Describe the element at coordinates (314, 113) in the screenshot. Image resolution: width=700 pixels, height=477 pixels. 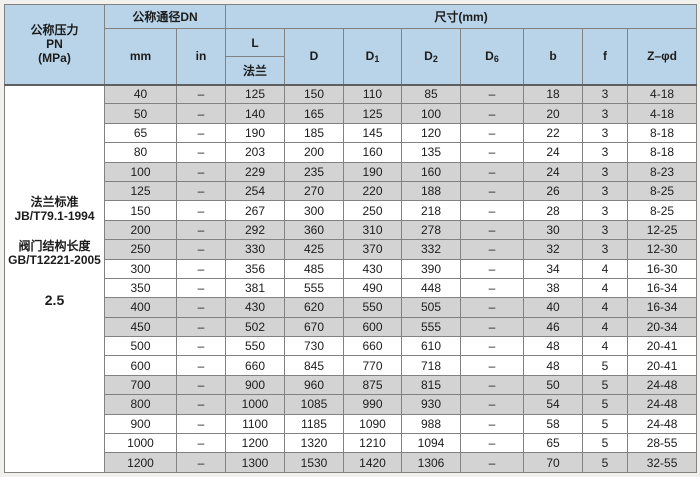
I see `cell-d: 165` at that location.